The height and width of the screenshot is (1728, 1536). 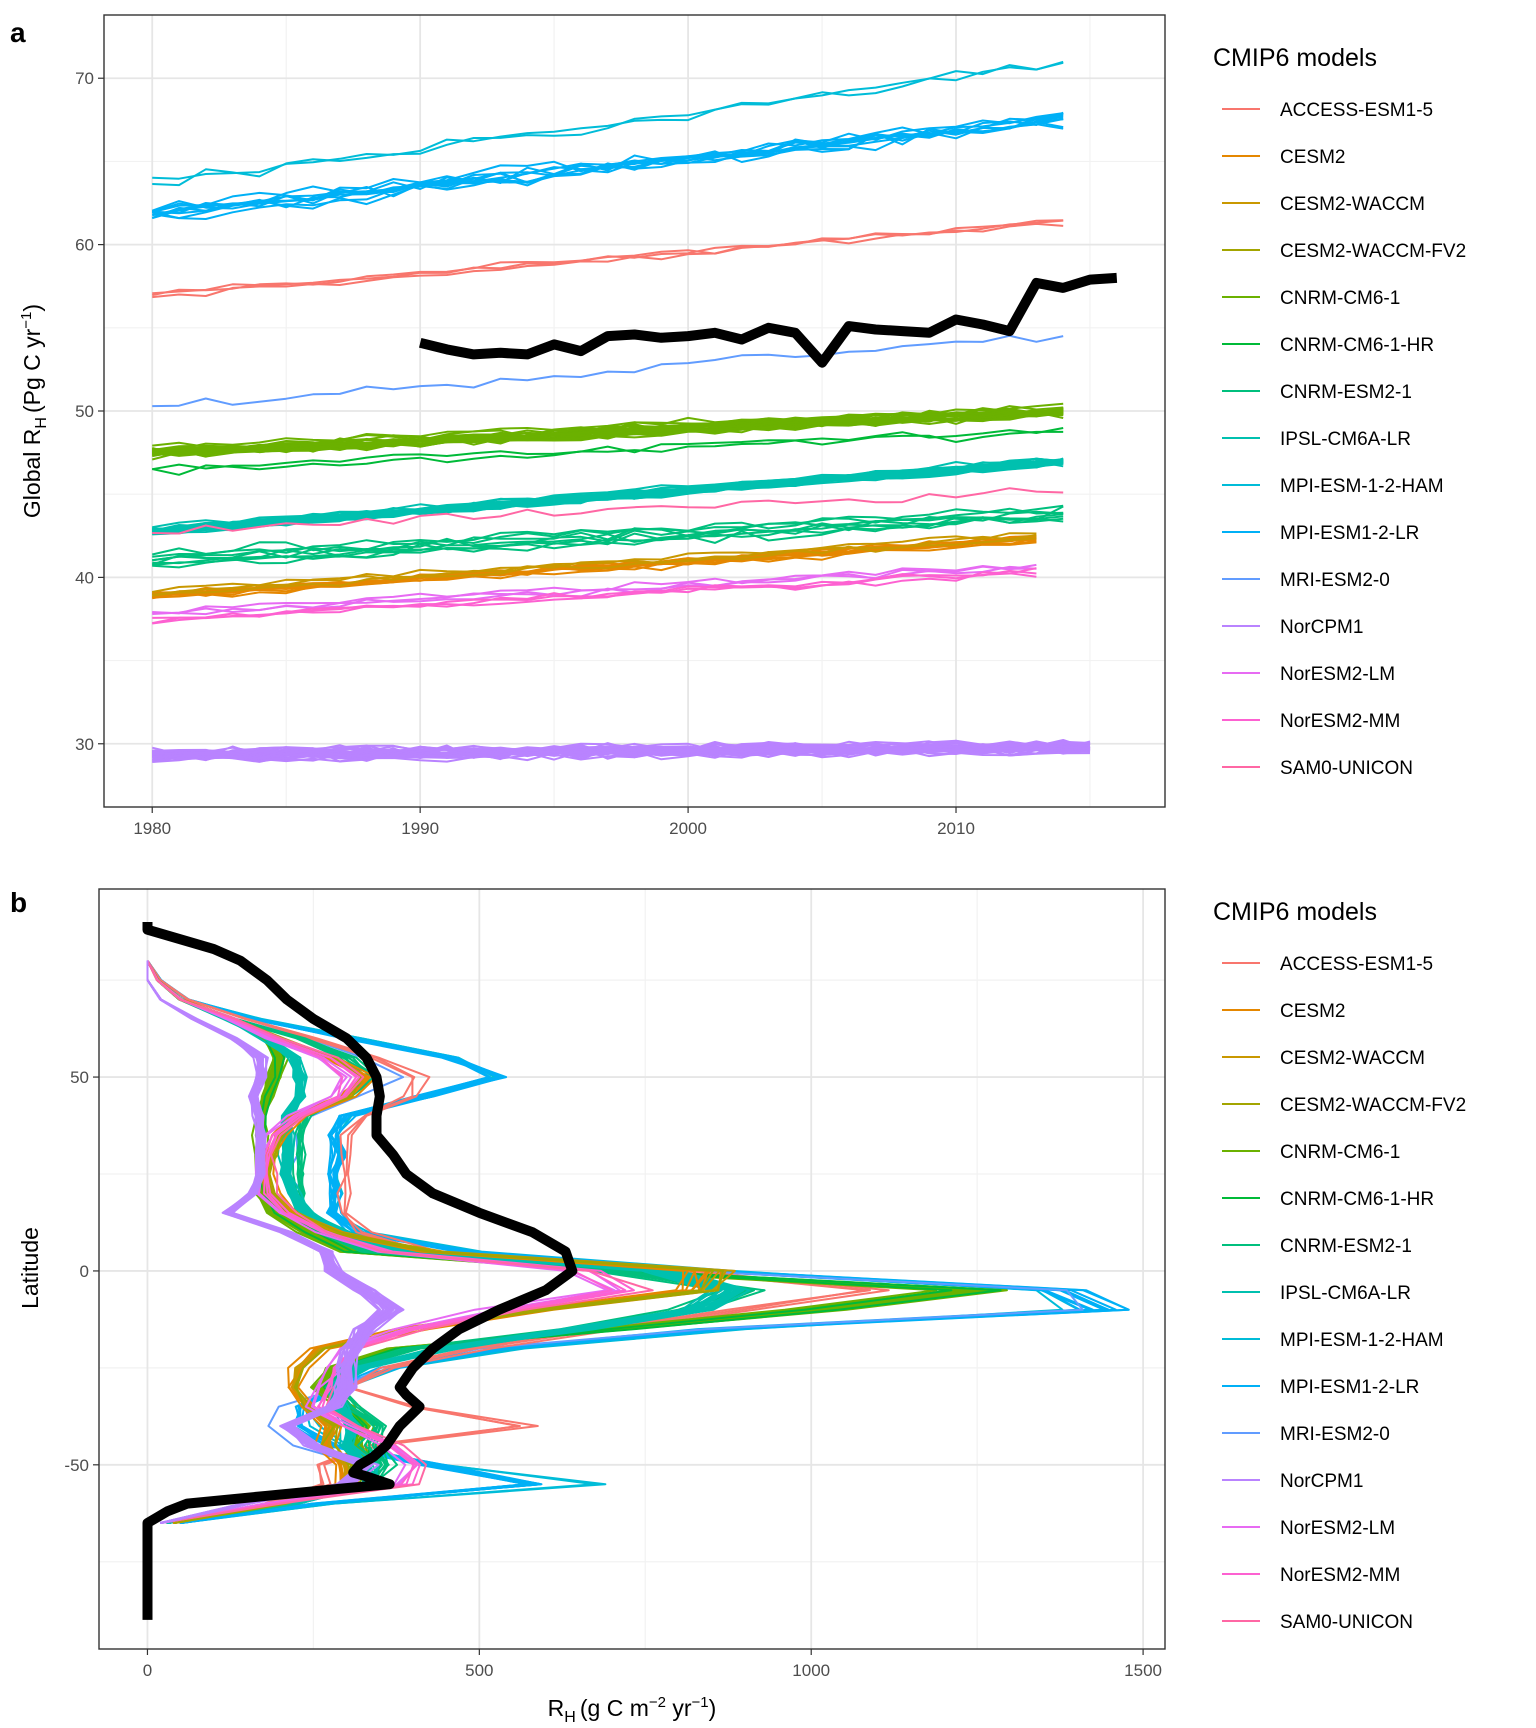 What do you see at coordinates (1143, 1670) in the screenshot?
I see `x-tick-label: 1500` at bounding box center [1143, 1670].